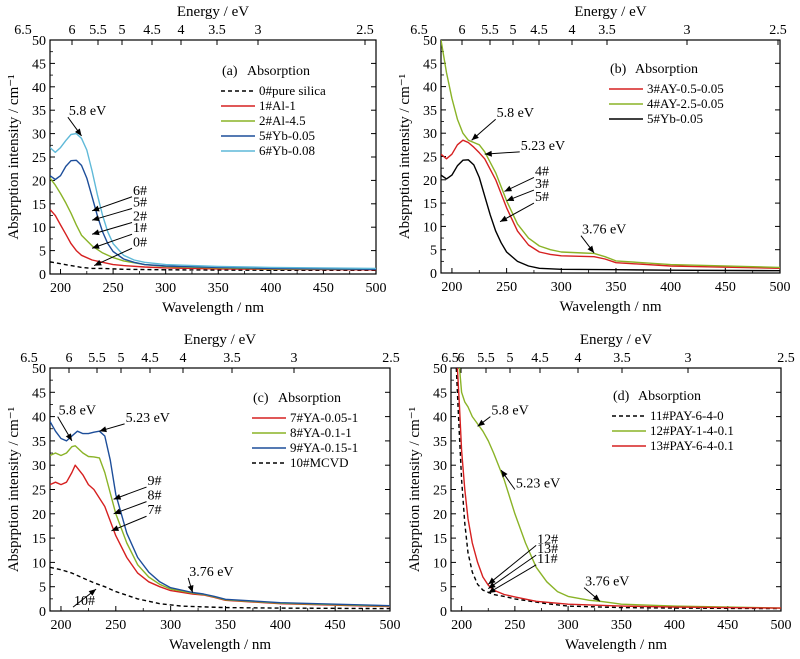 The height and width of the screenshot is (659, 800). I want to click on annotation-label: 3.76 eV, so click(211, 572).